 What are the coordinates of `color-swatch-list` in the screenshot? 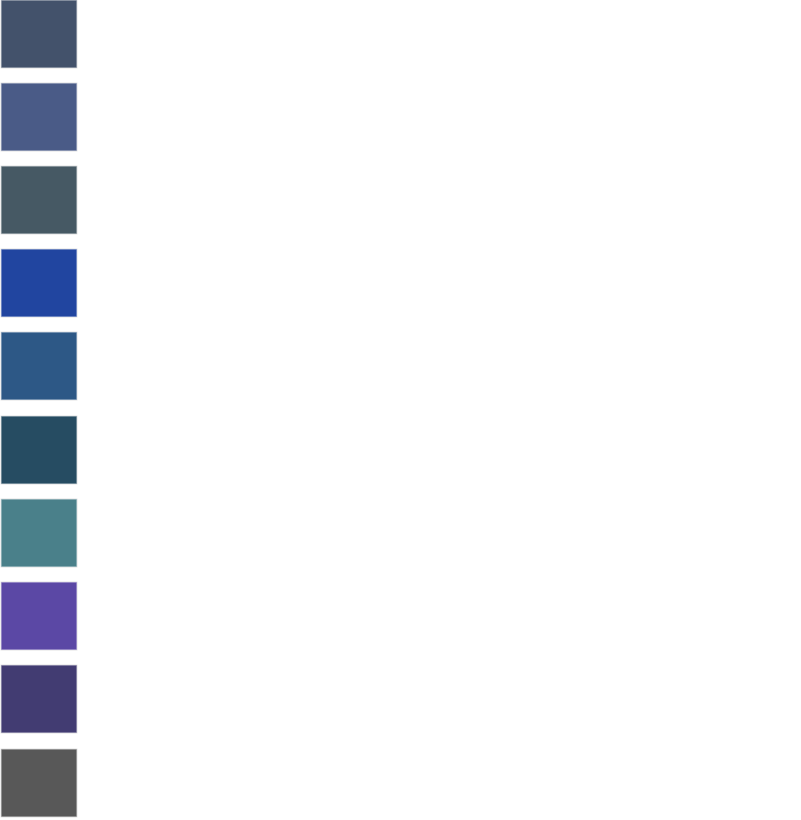 It's located at (40, 410).